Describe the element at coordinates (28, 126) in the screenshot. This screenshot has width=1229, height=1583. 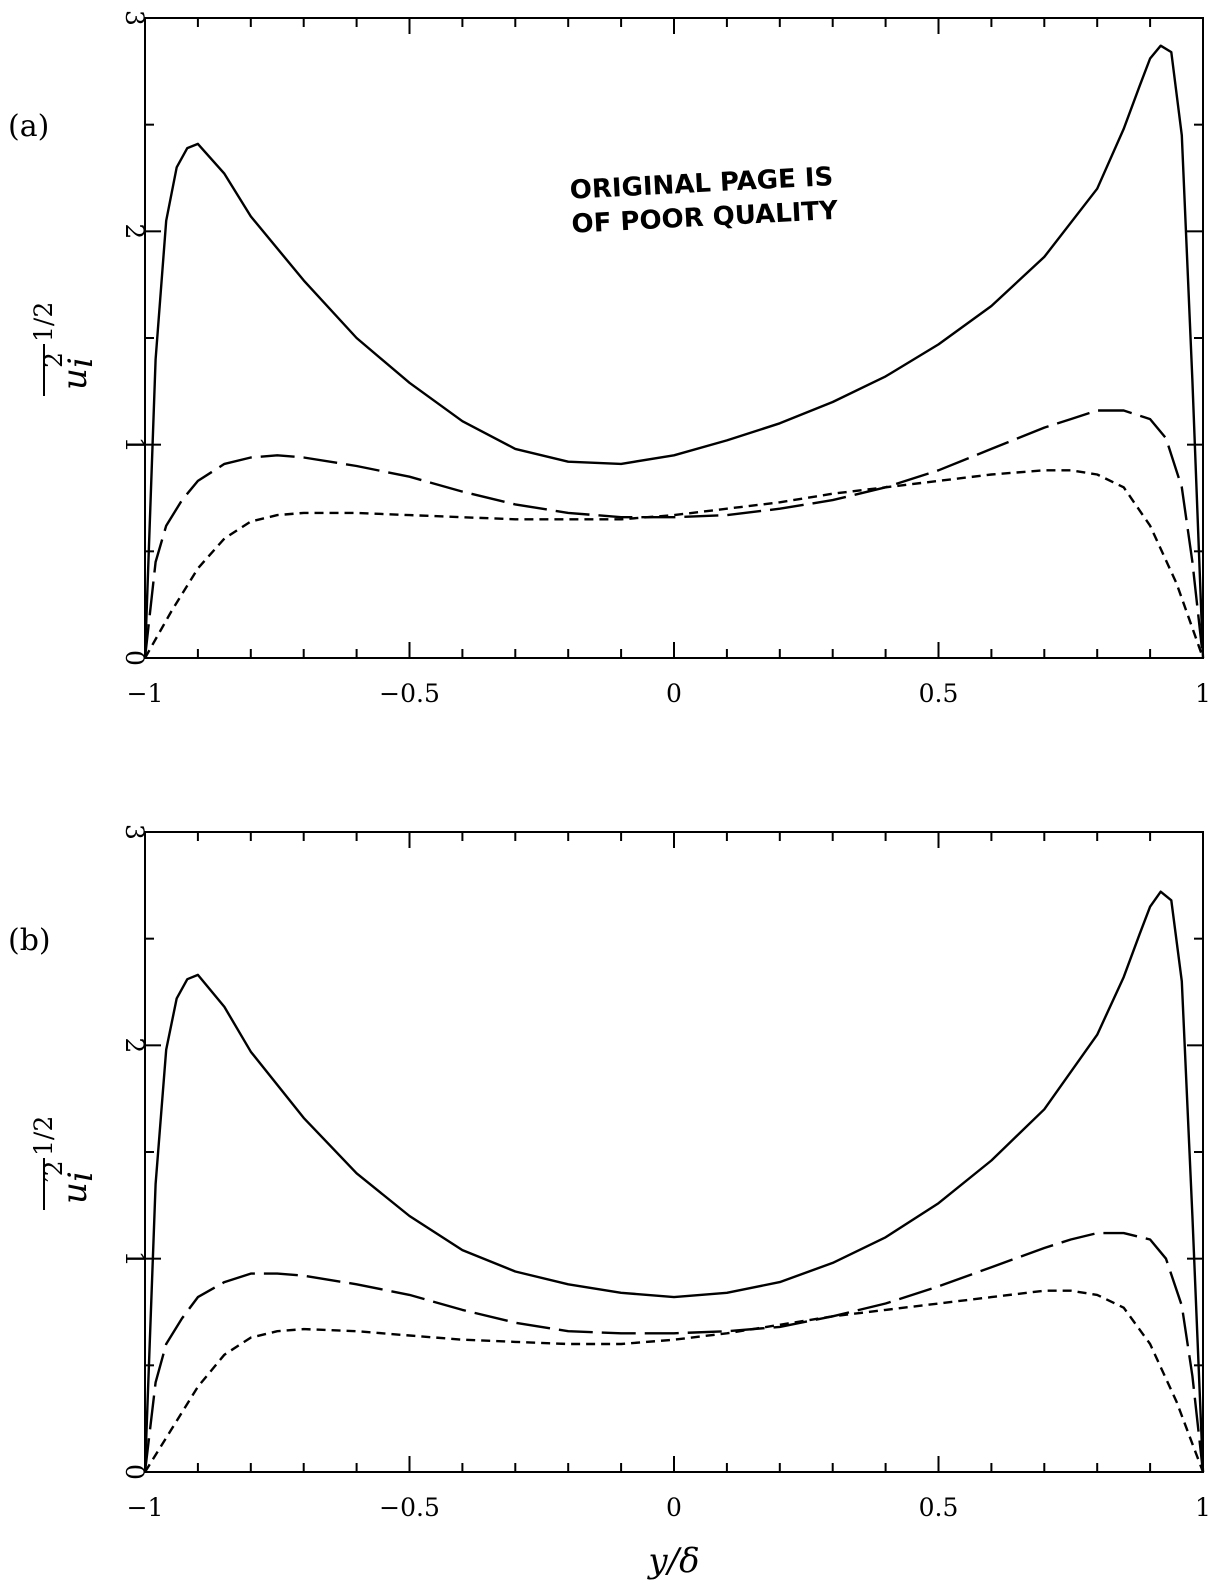
I see `panel-label: (a)` at that location.